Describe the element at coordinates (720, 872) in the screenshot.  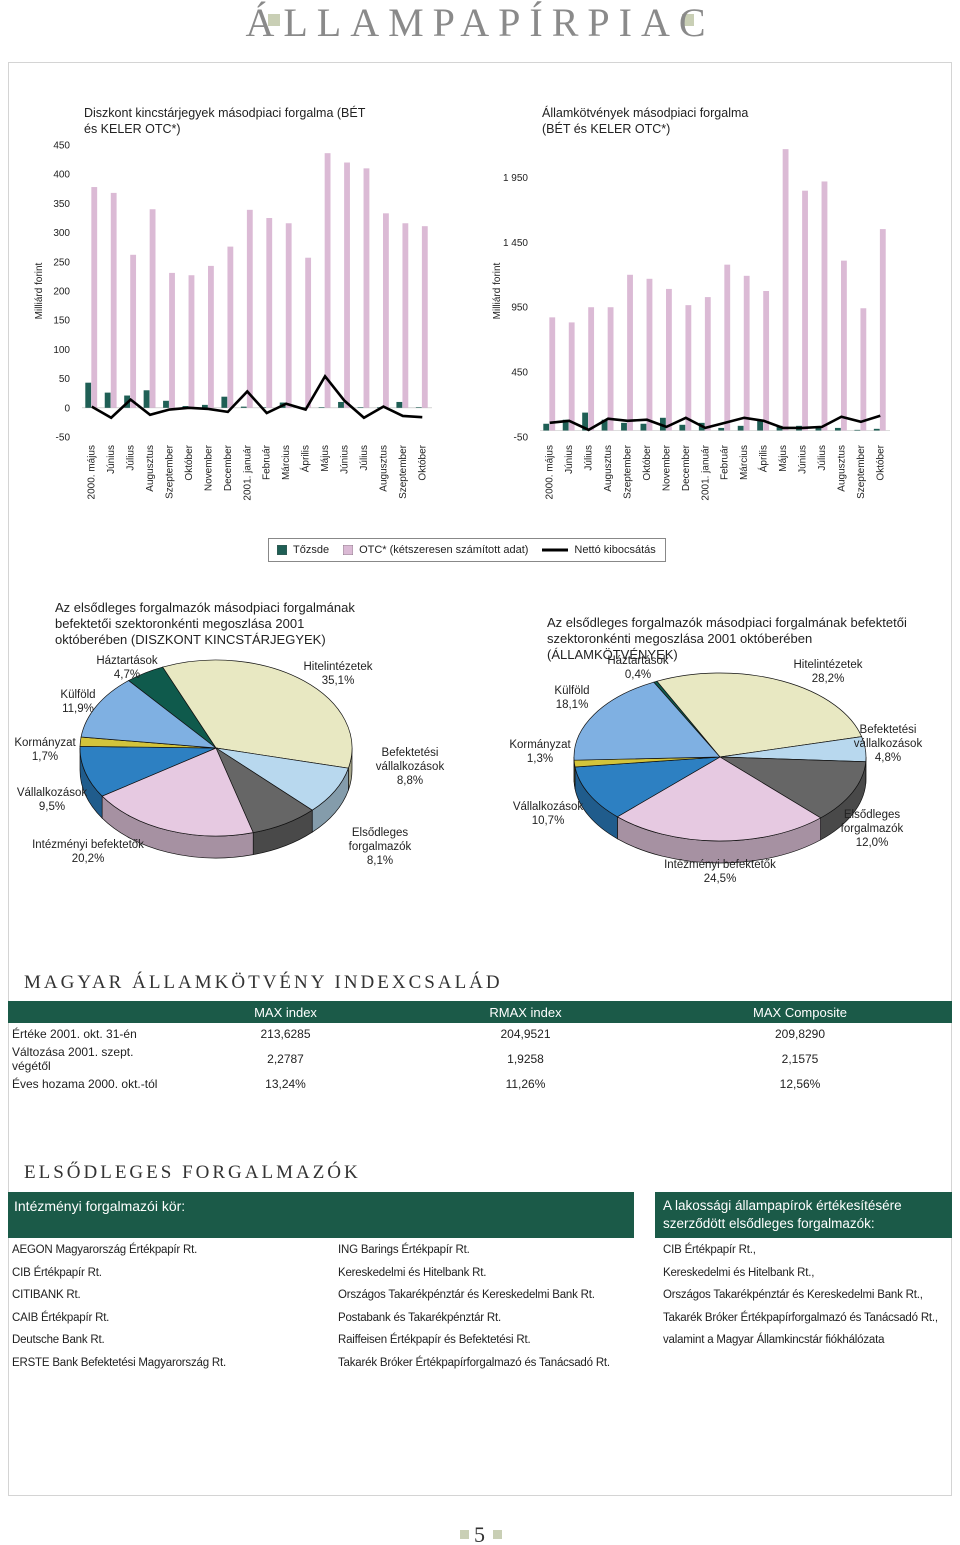
I see `pie-label: Intézményi befektetők 24,5%` at that location.